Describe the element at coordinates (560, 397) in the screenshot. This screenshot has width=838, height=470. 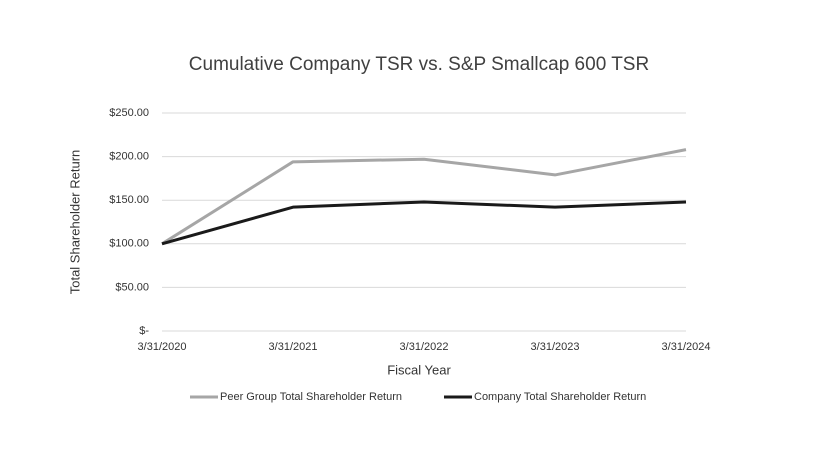
I see `legend-label: Company Total Shareholder Return` at that location.